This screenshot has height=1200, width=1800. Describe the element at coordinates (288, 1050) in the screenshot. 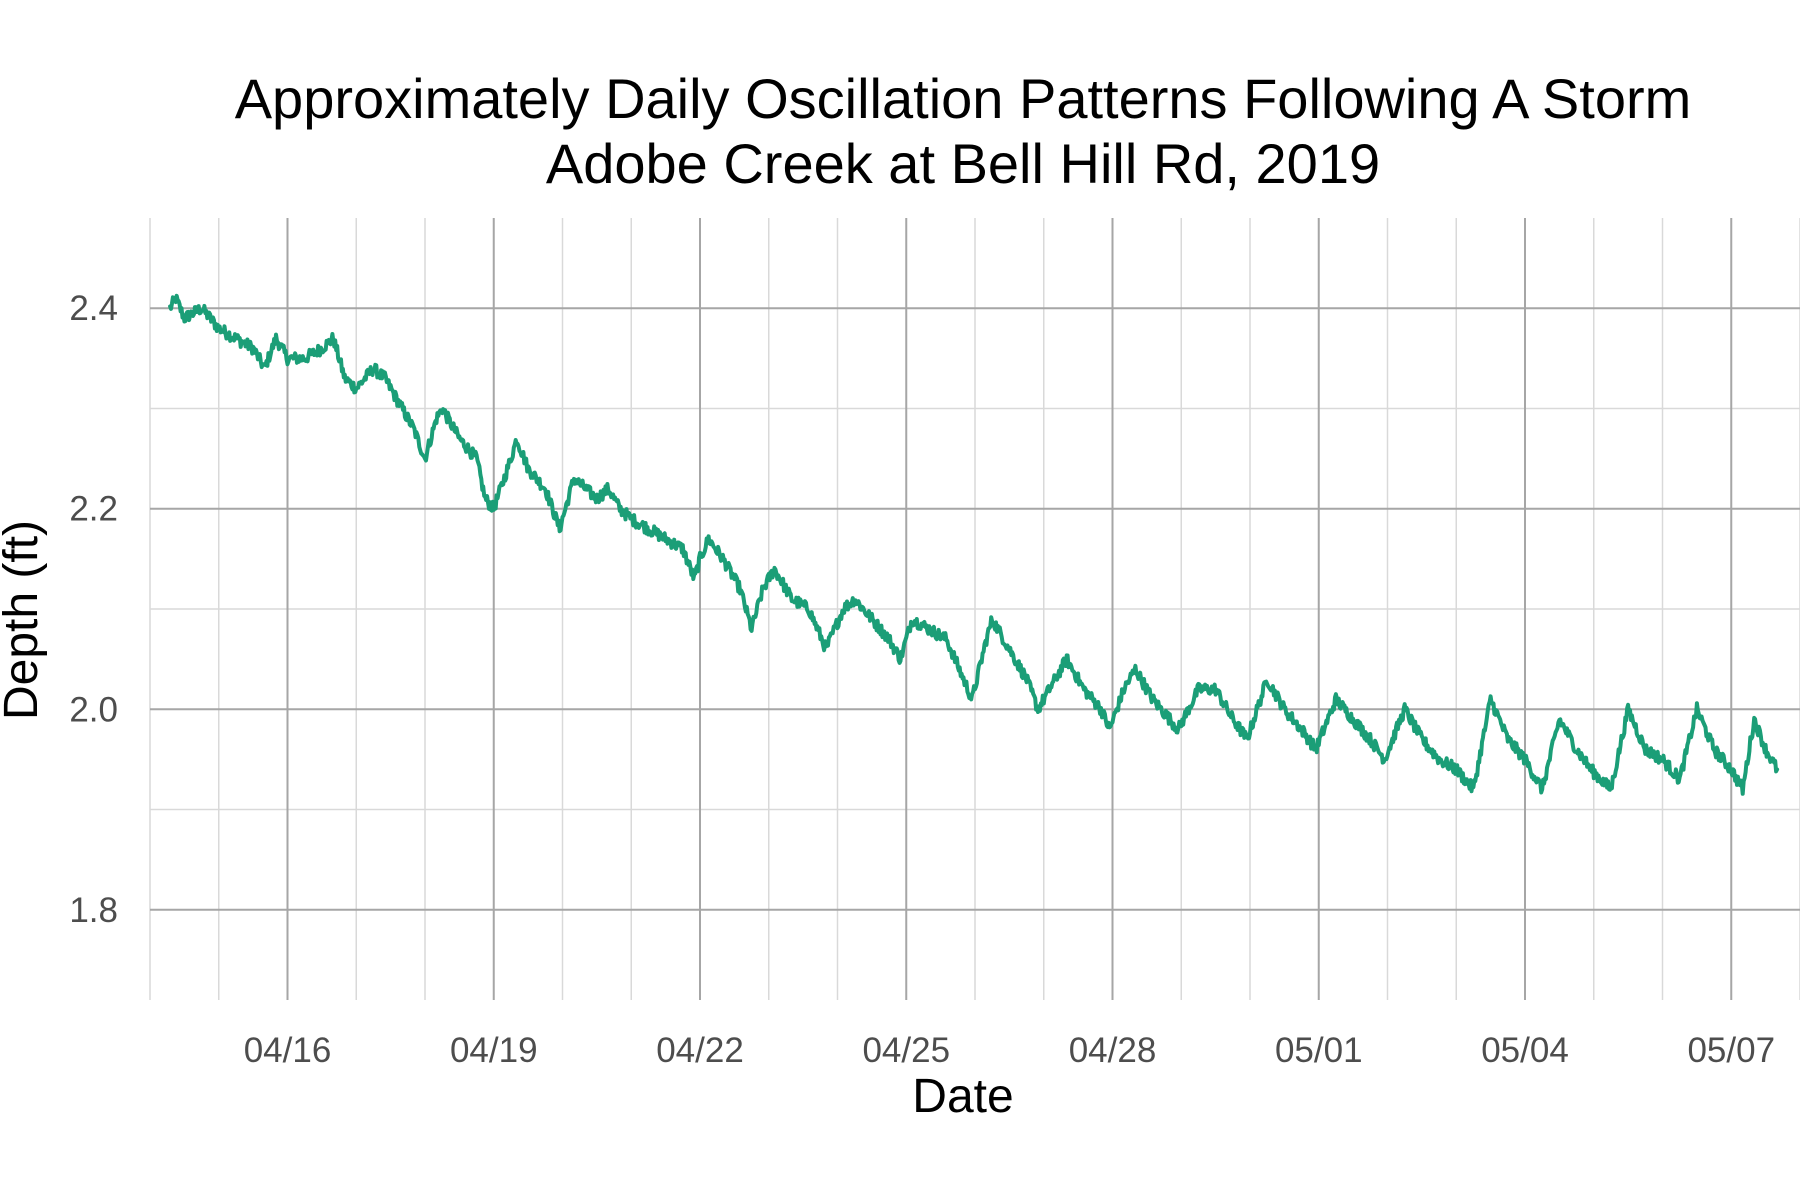

I see `x-tick-label: 04/16` at that location.